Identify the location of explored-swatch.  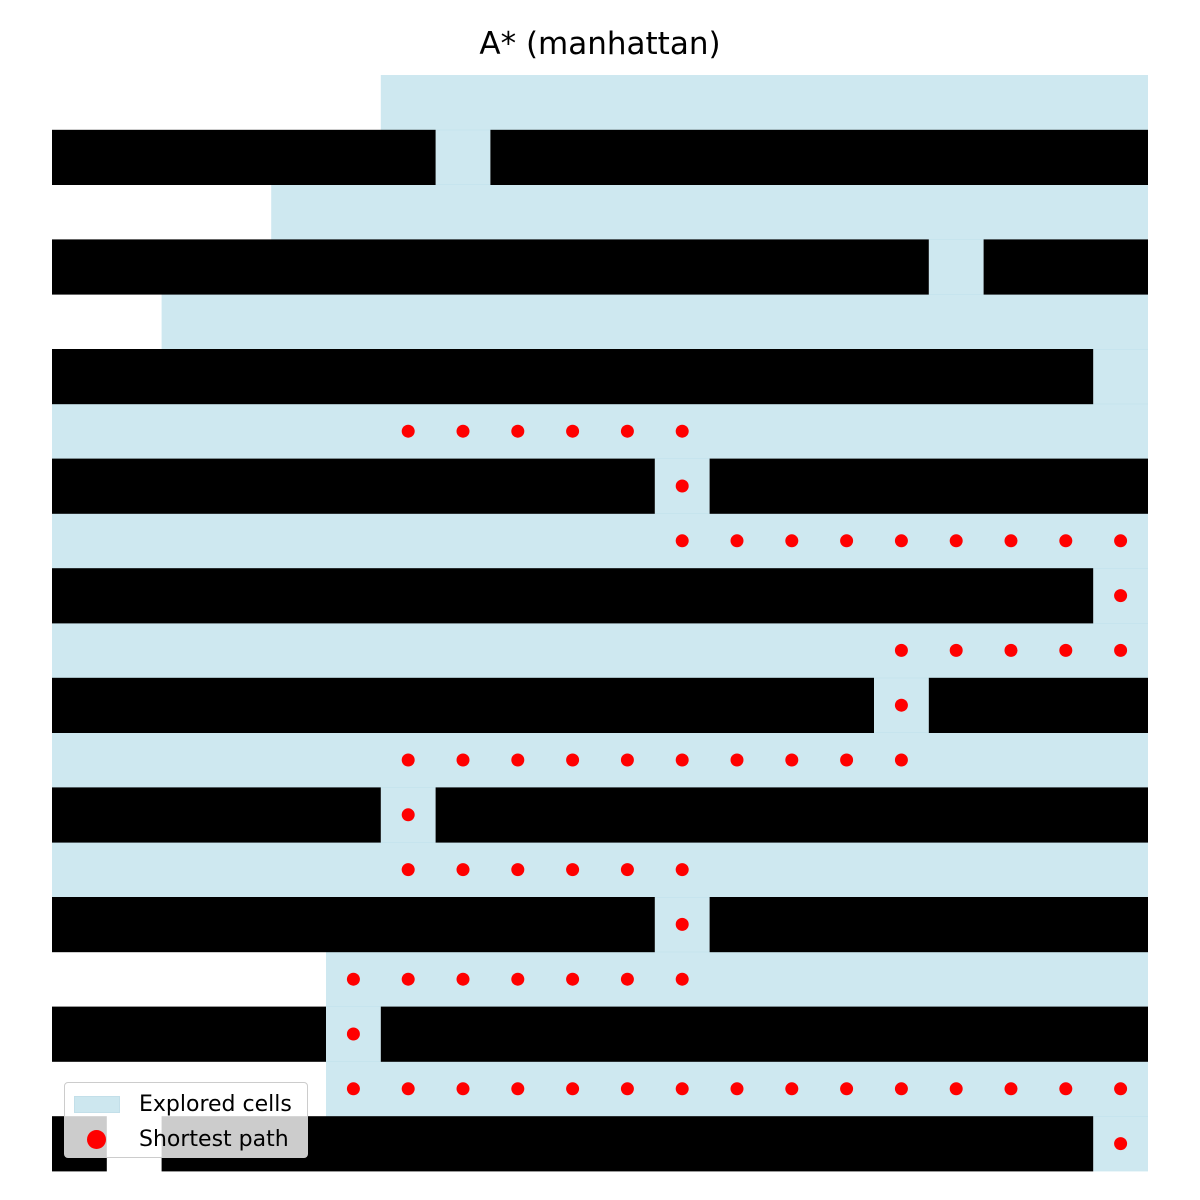
(97, 1104).